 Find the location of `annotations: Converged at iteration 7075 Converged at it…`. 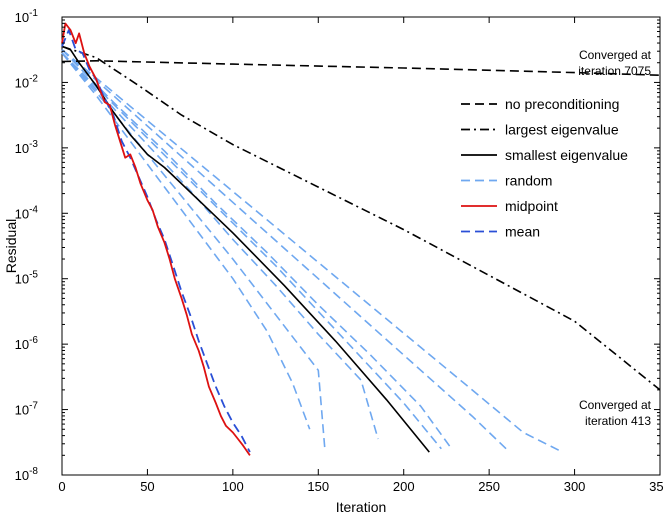

annotations: Converged at iteration 7075 Converged at it… is located at coordinates (614, 238).